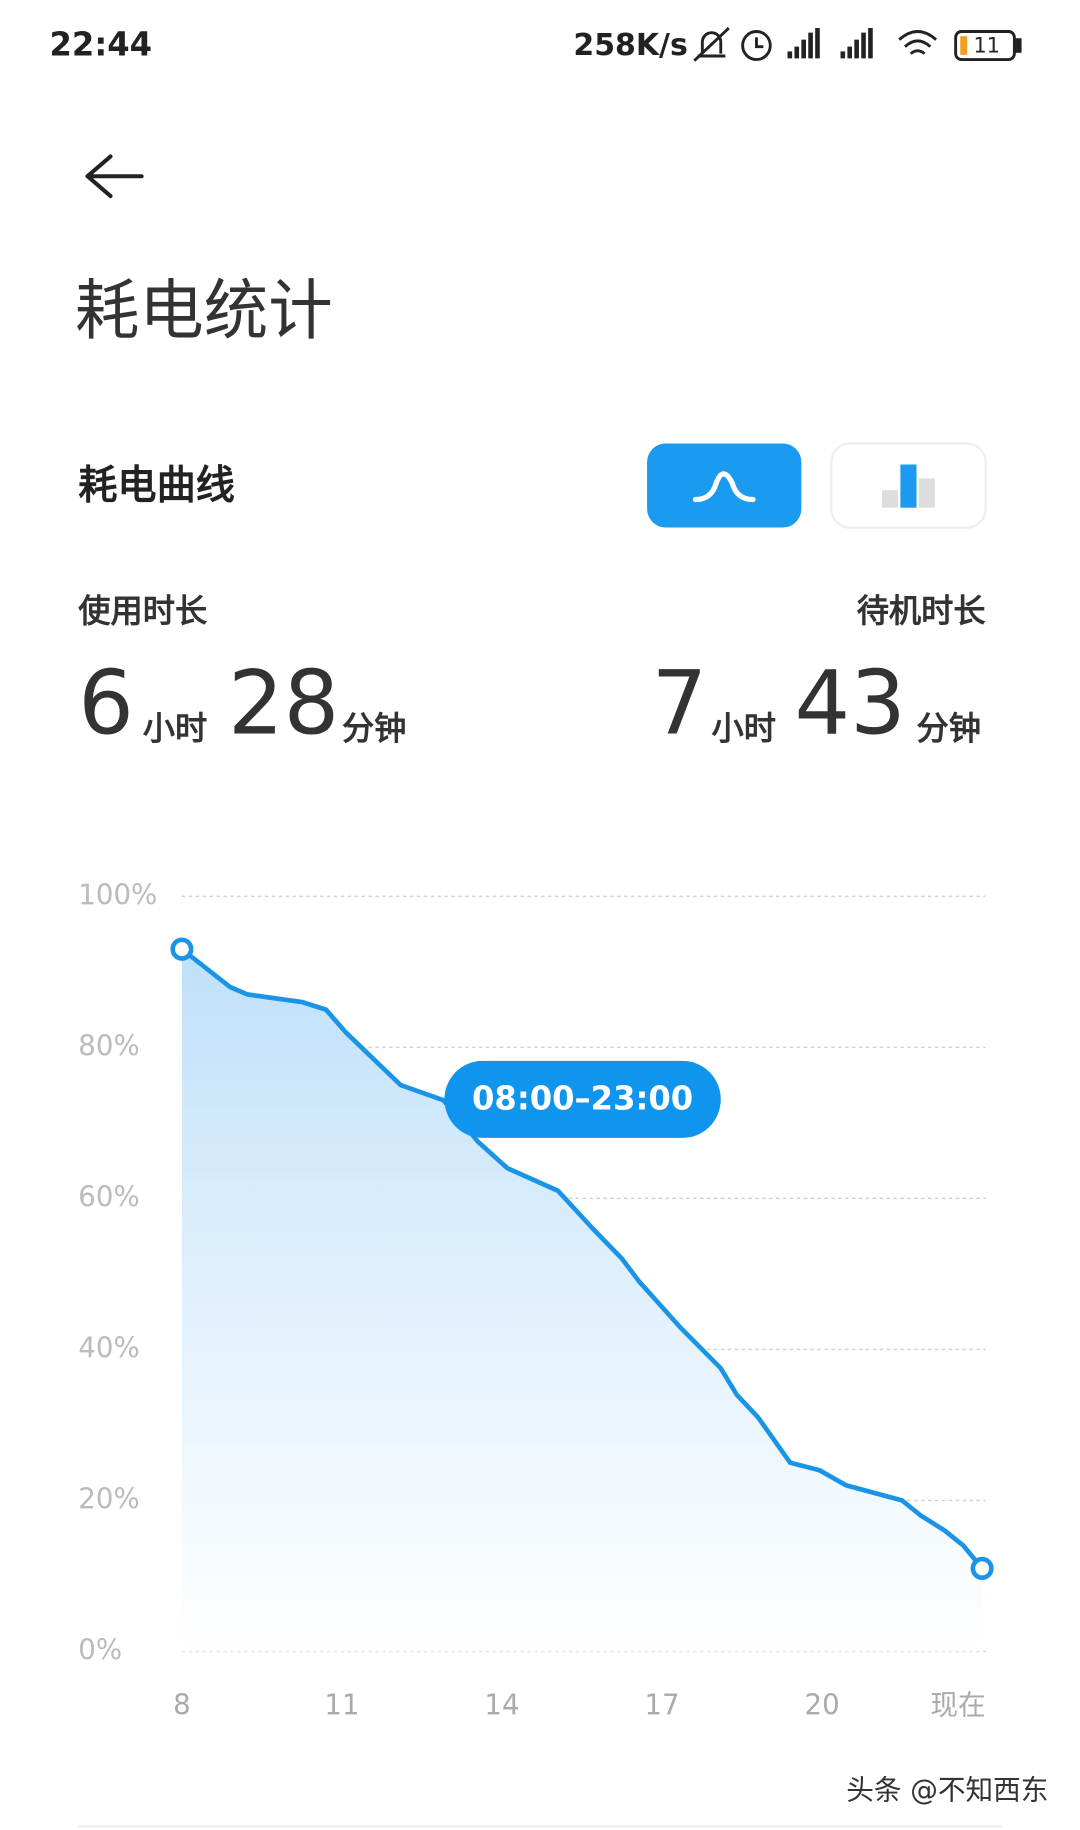  I want to click on x-tick-label: 8, so click(182, 1704).